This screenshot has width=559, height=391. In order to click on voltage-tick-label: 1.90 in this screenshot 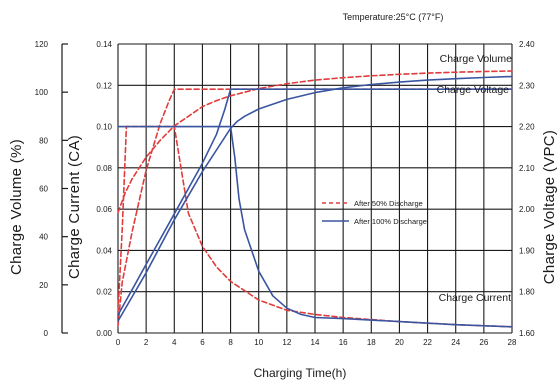, I will do `click(527, 250)`.